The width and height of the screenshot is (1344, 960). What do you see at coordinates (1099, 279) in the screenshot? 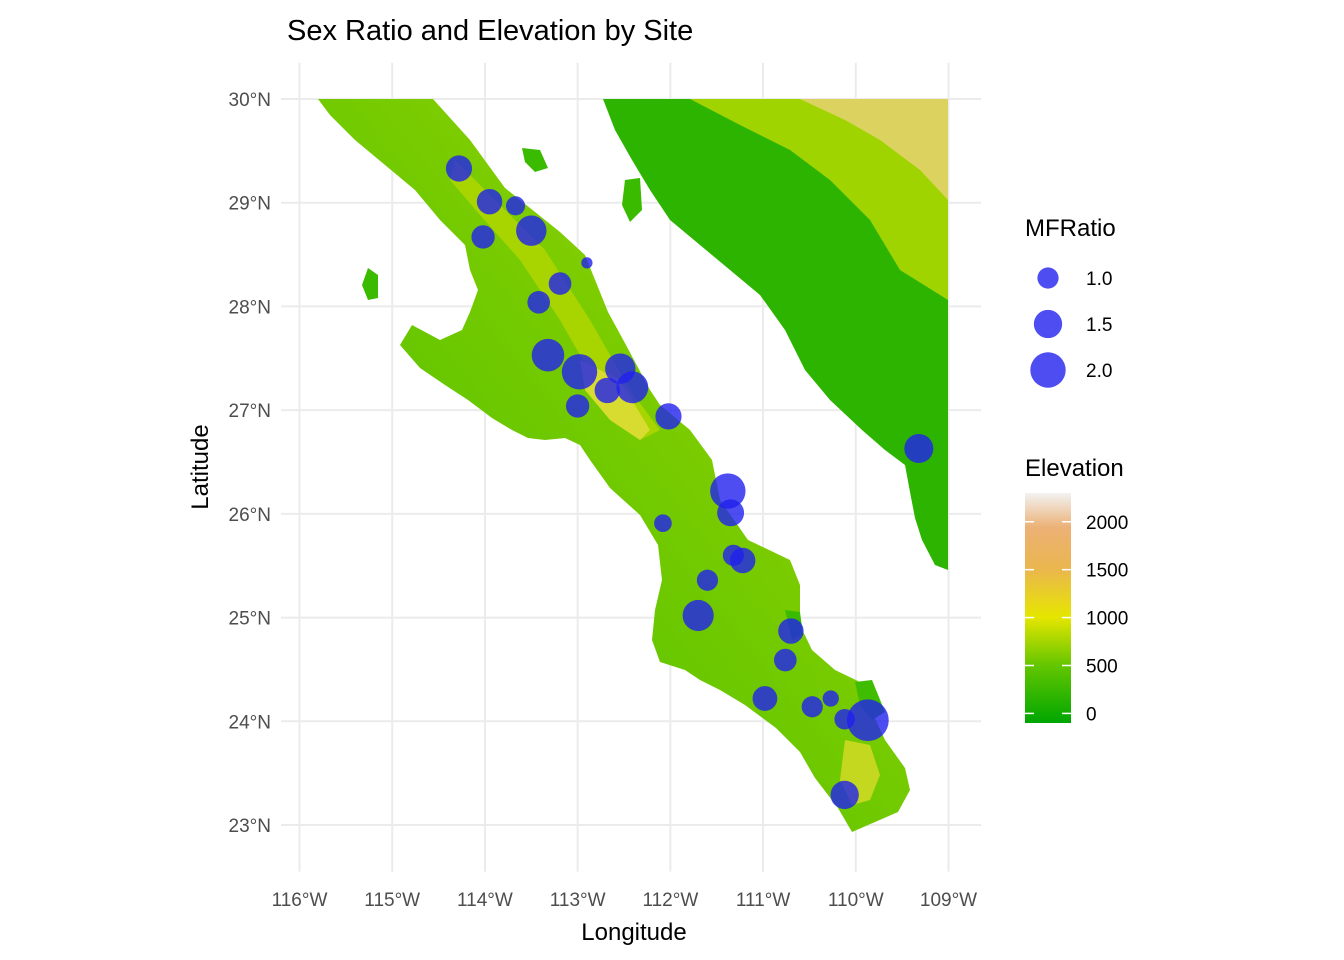
I see `size-legend-label: 1.0` at bounding box center [1099, 279].